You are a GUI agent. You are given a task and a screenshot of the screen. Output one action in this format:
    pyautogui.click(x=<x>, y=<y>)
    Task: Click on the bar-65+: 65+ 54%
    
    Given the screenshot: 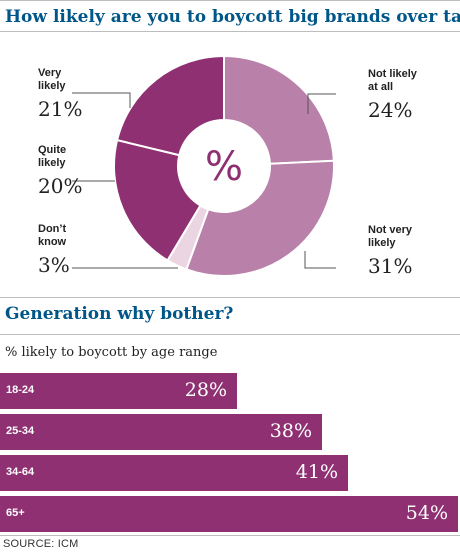 What is the action you would take?
    pyautogui.click(x=229, y=514)
    